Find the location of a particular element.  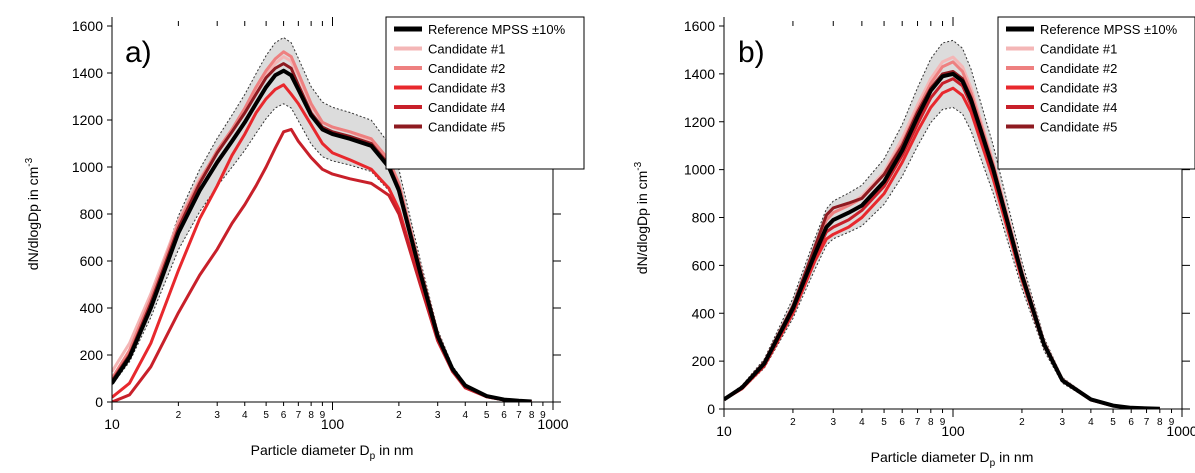

panel-label: b) is located at coordinates (751, 52).